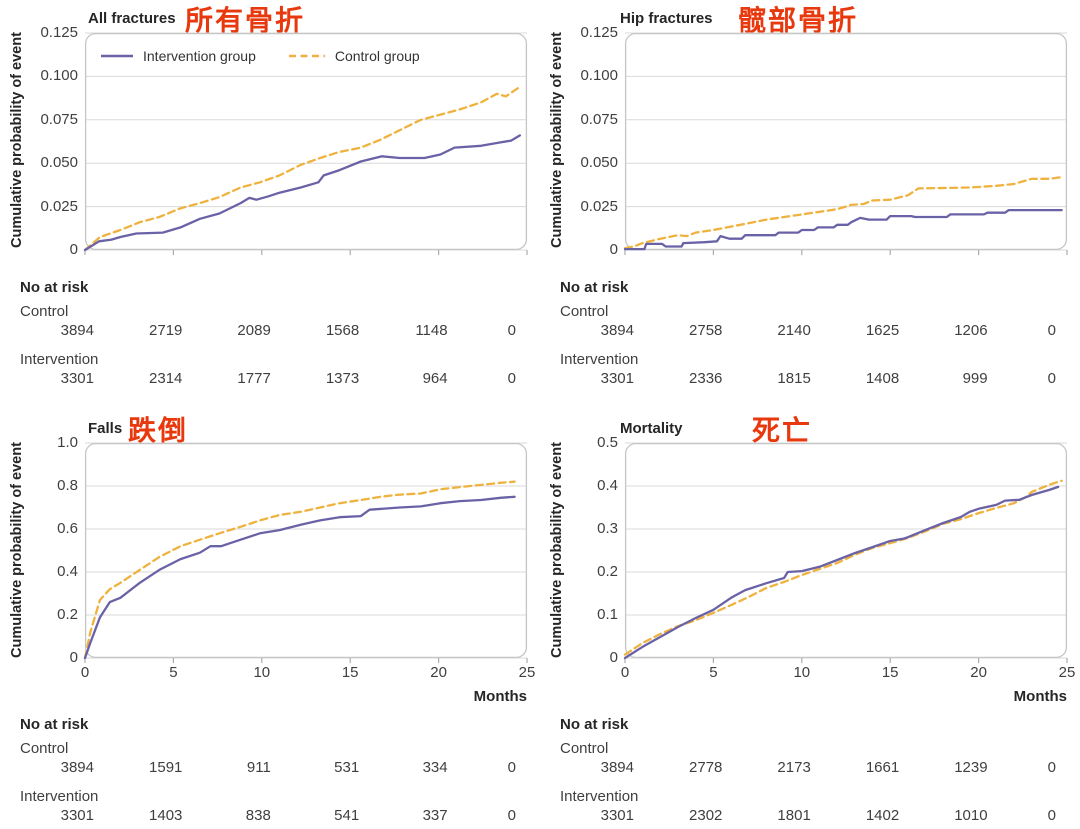 This screenshot has height=829, width=1080. What do you see at coordinates (607, 614) in the screenshot?
I see `y-tick-label: 0.1` at bounding box center [607, 614].